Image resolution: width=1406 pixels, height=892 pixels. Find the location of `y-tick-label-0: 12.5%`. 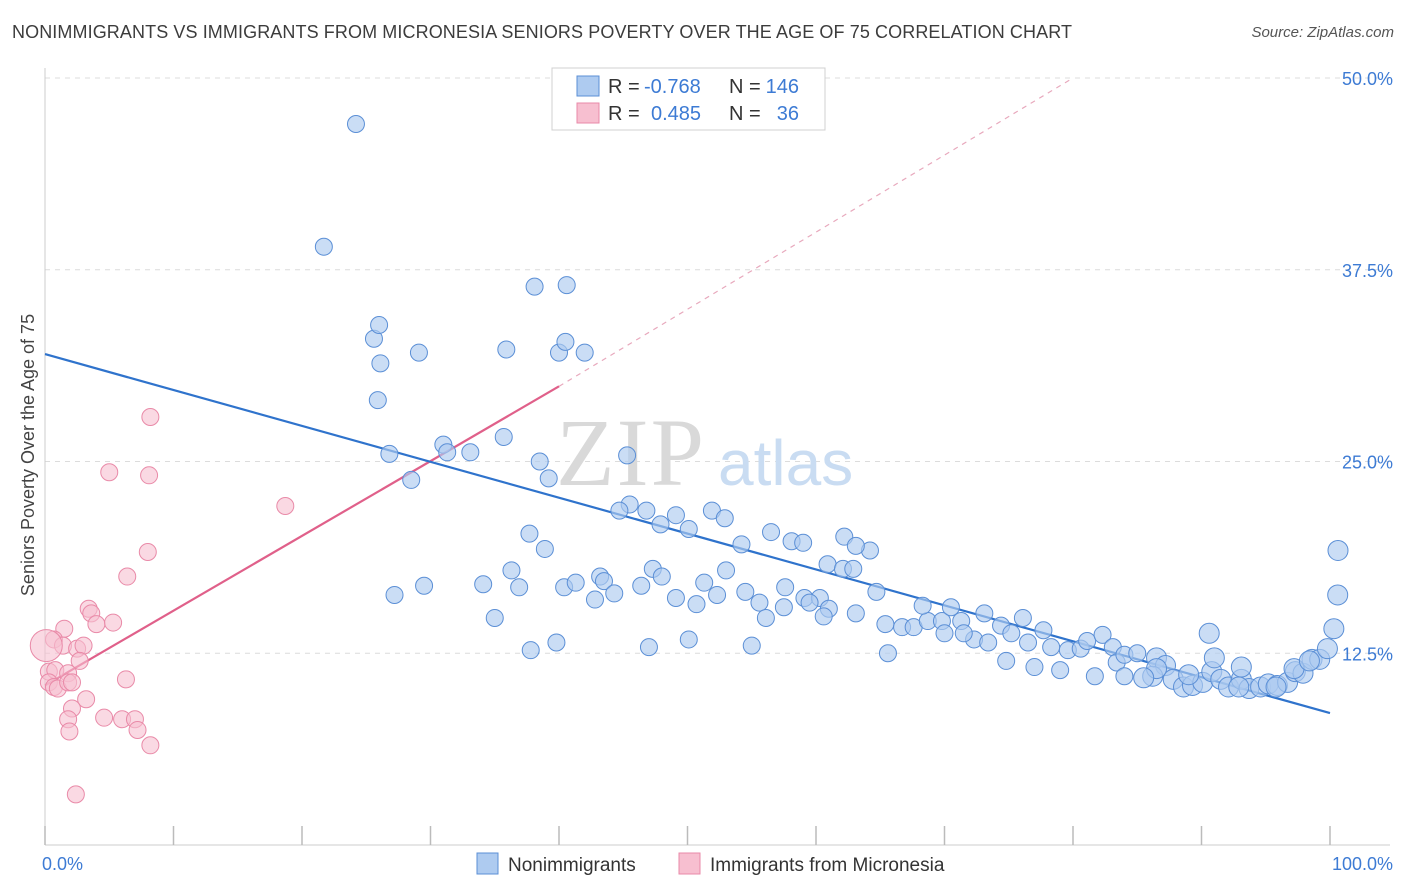

y-tick-label-0: 12.5% is located at coordinates (1367, 654).